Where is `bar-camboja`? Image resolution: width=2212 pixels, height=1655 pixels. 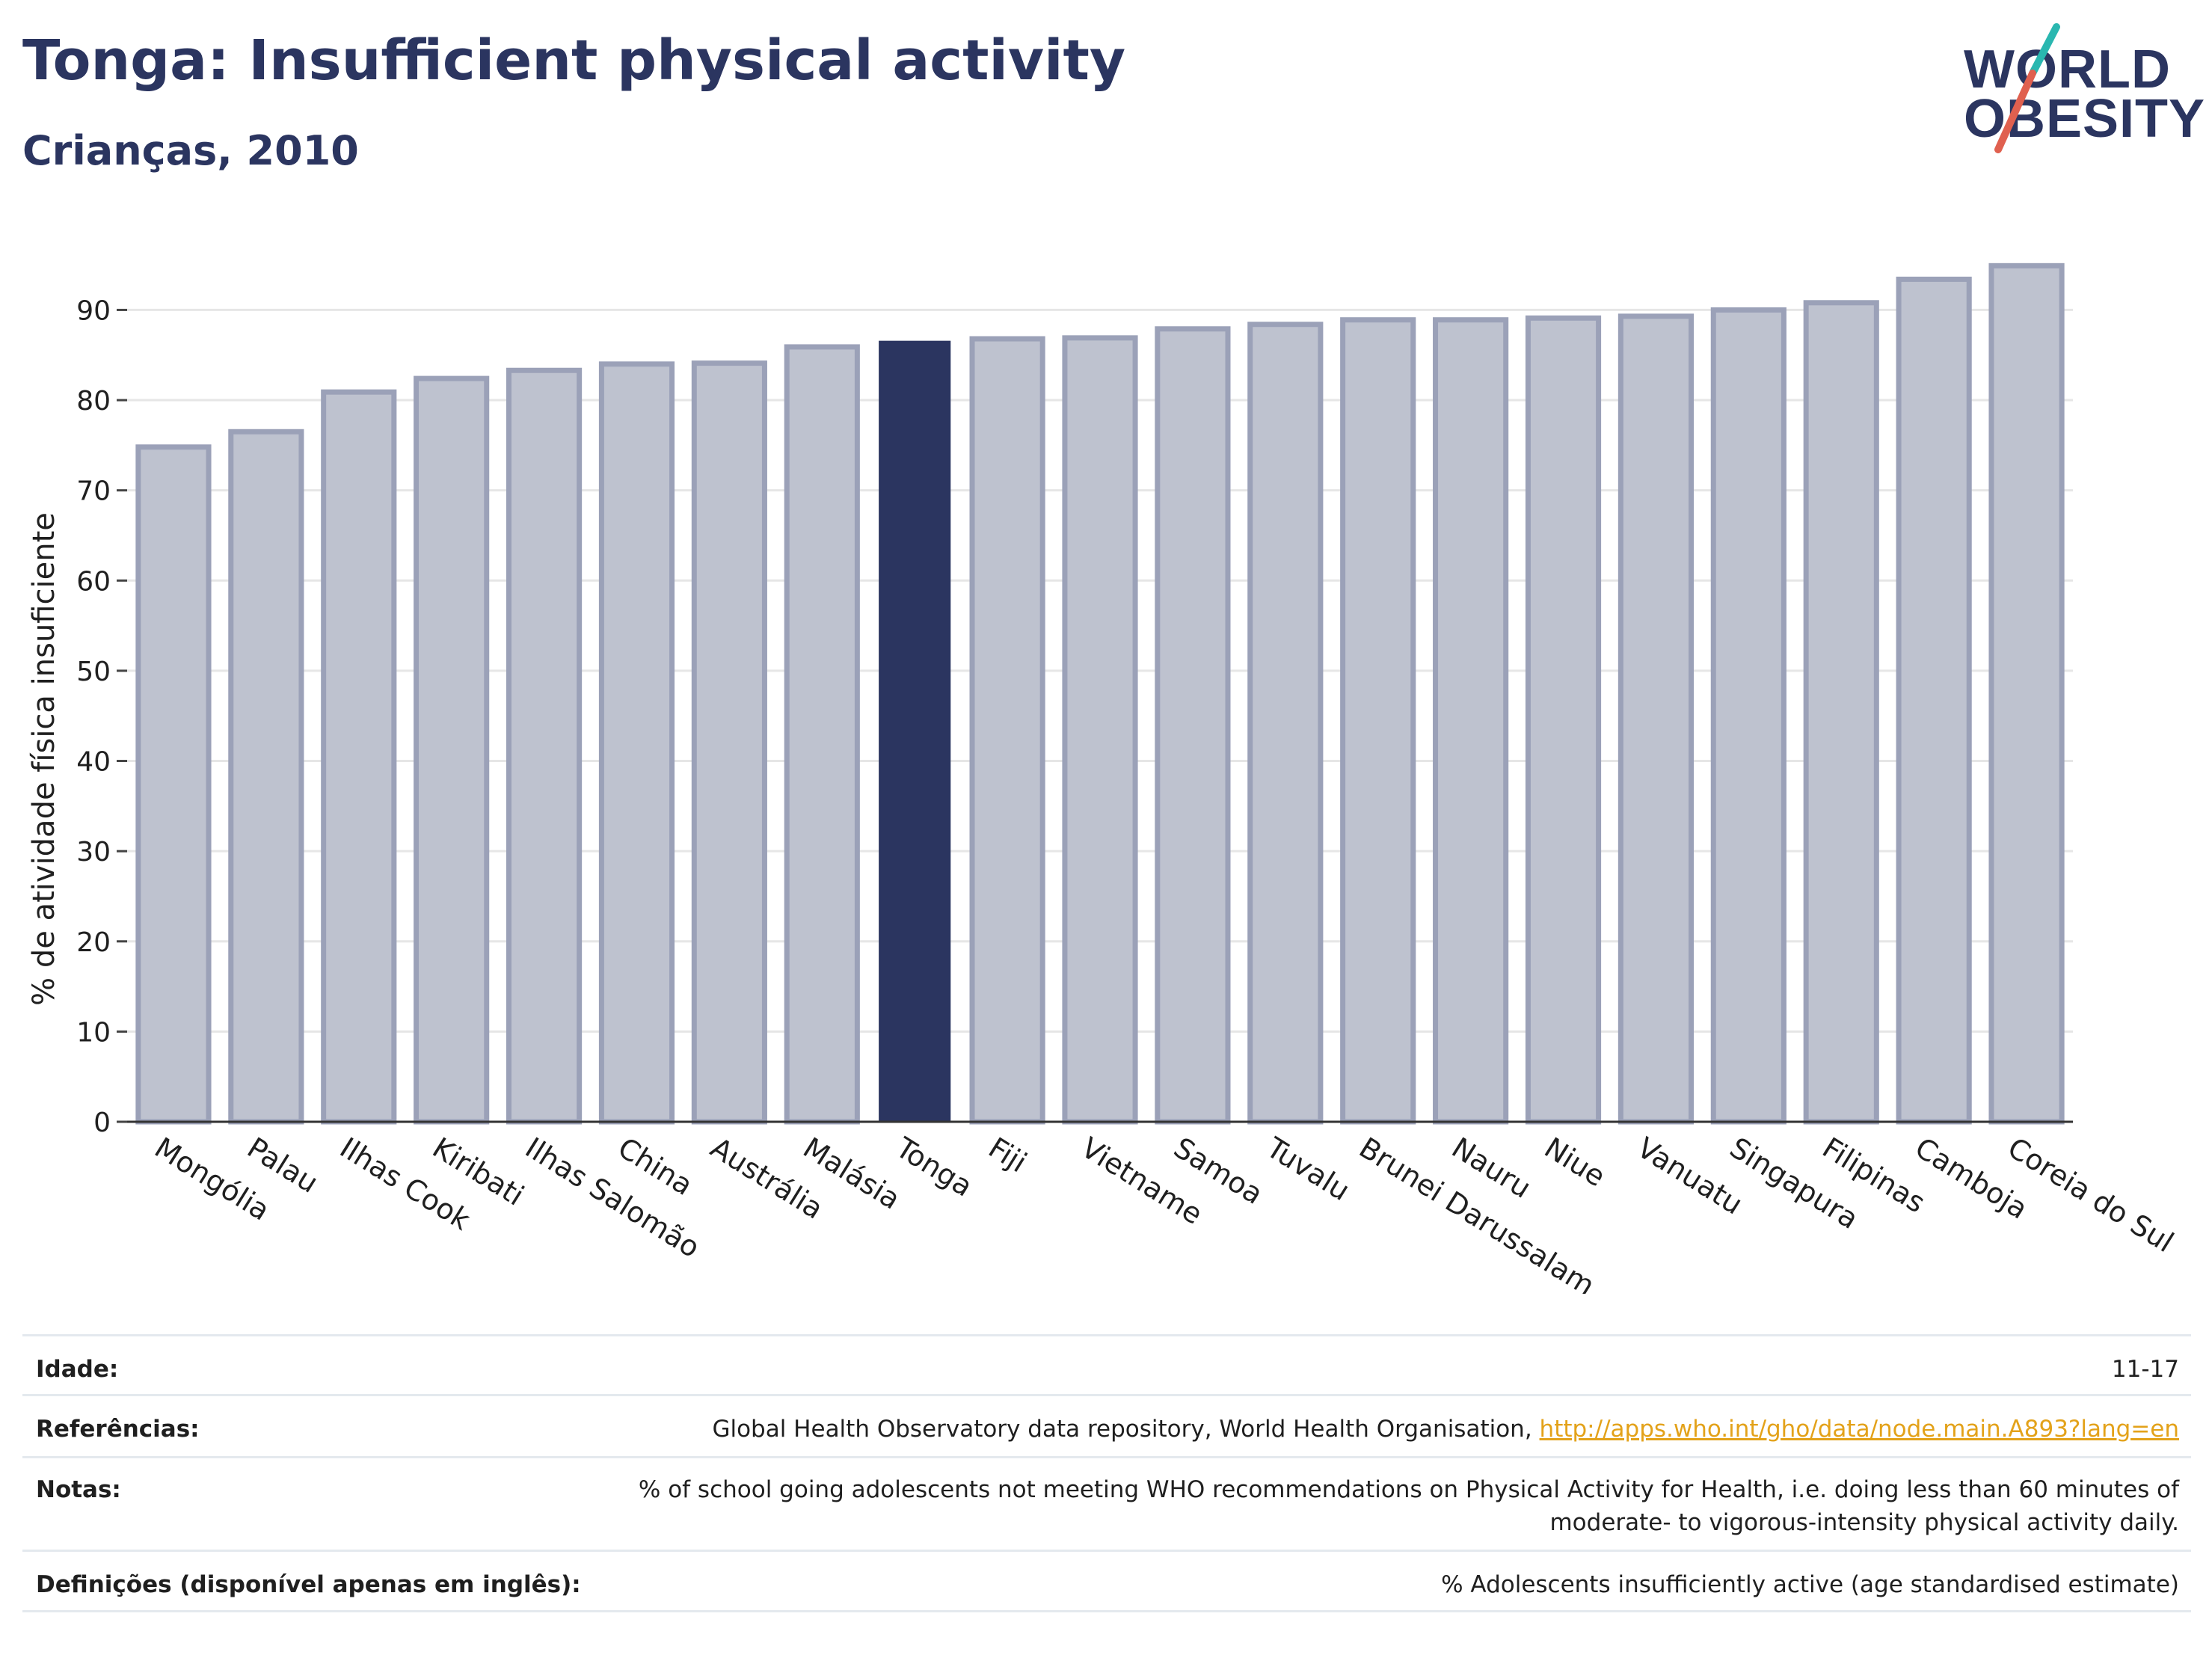 bar-camboja is located at coordinates (1934, 700).